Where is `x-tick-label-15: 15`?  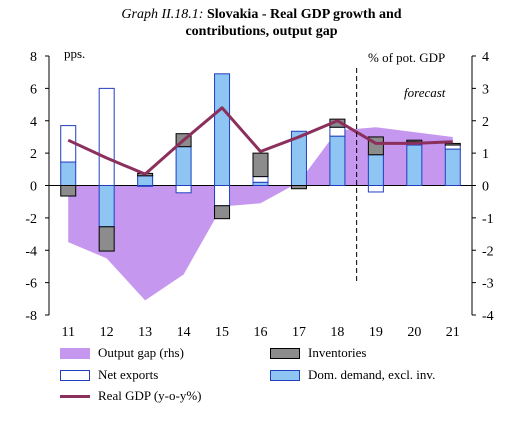
x-tick-label-15: 15 is located at coordinates (222, 332).